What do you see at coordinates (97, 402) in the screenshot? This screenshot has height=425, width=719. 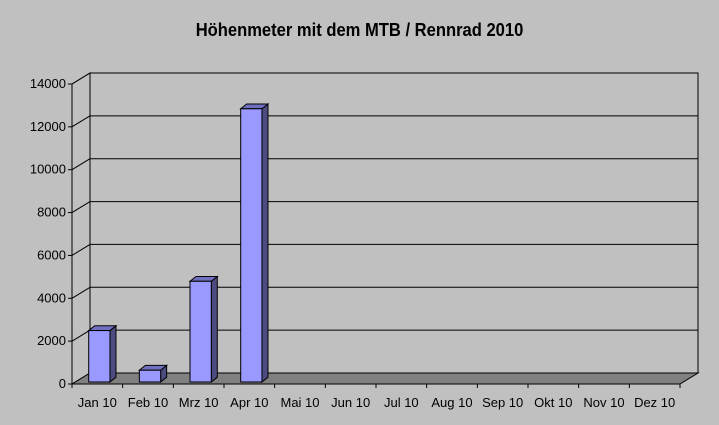 I see `x-tick-label: Jan 10` at bounding box center [97, 402].